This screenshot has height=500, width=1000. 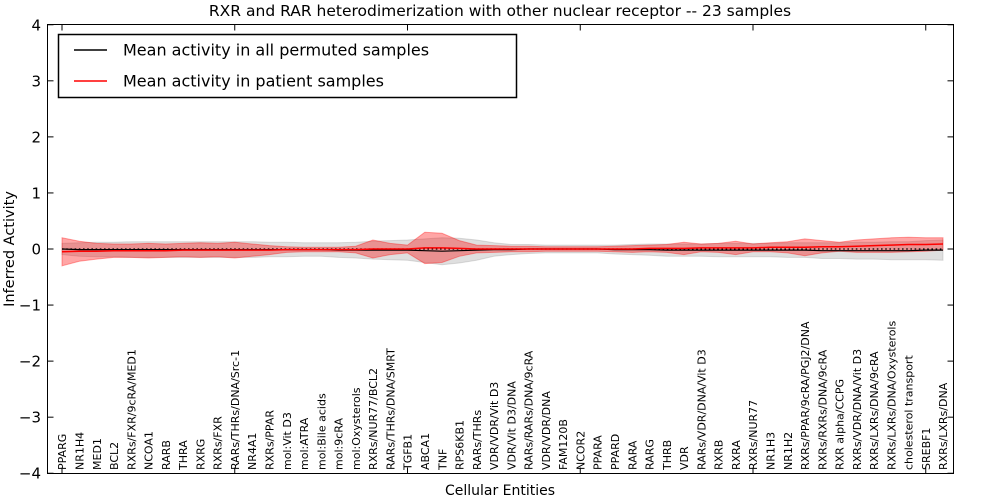 I want to click on x-category-label: TNF, so click(x=442, y=460).